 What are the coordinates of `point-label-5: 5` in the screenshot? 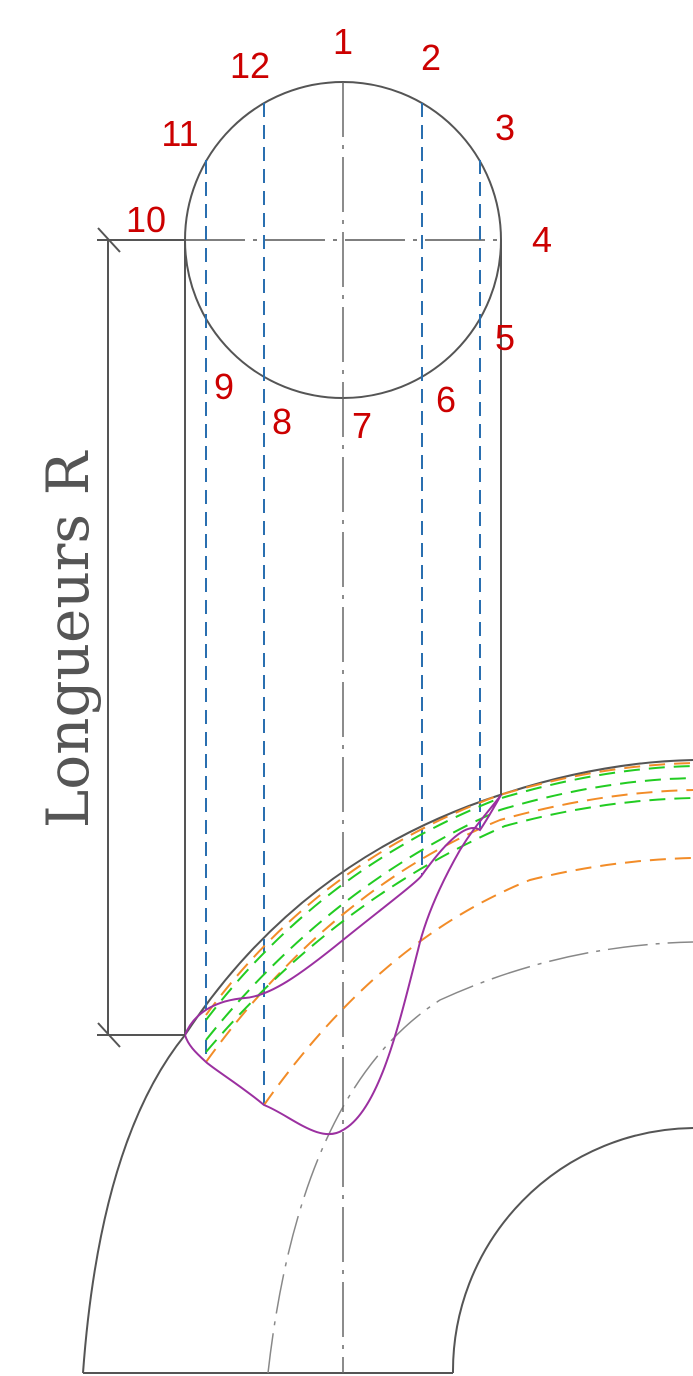 It's located at (505, 337).